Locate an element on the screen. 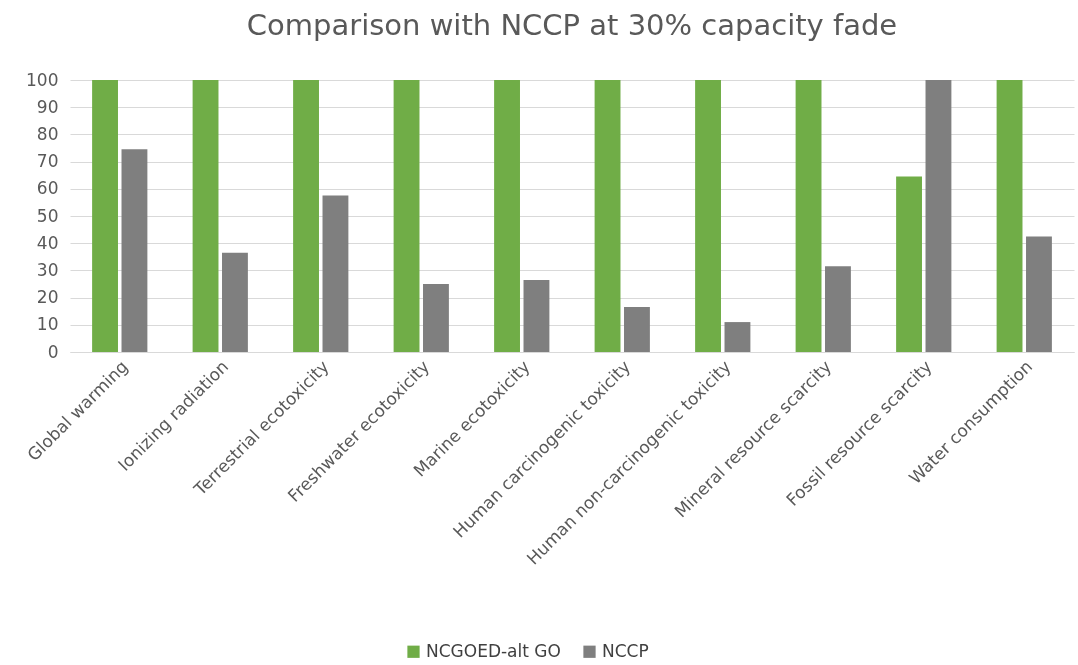  y-tick-label: 100 is located at coordinates (42, 79).